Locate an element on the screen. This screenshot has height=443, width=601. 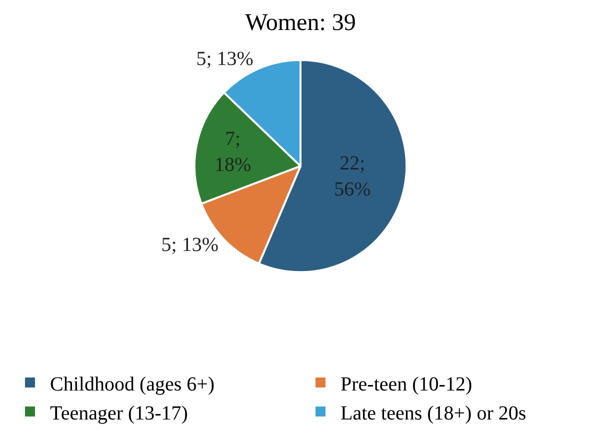
legend-label: Pre-teen (10-12) is located at coordinates (406, 384).